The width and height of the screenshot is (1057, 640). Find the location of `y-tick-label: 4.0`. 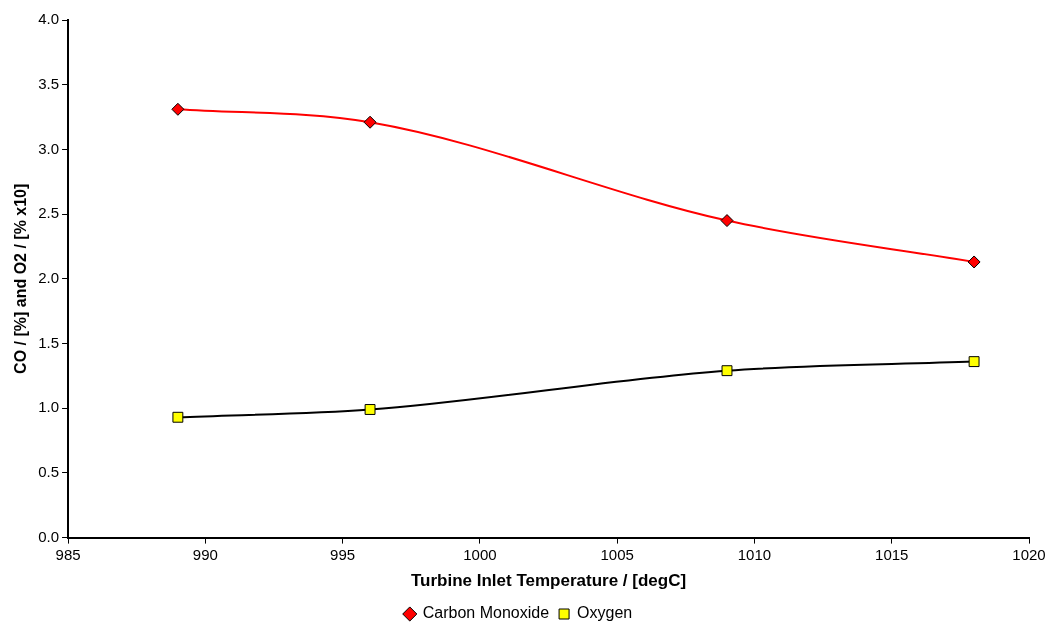

y-tick-label: 4.0 is located at coordinates (49, 19).